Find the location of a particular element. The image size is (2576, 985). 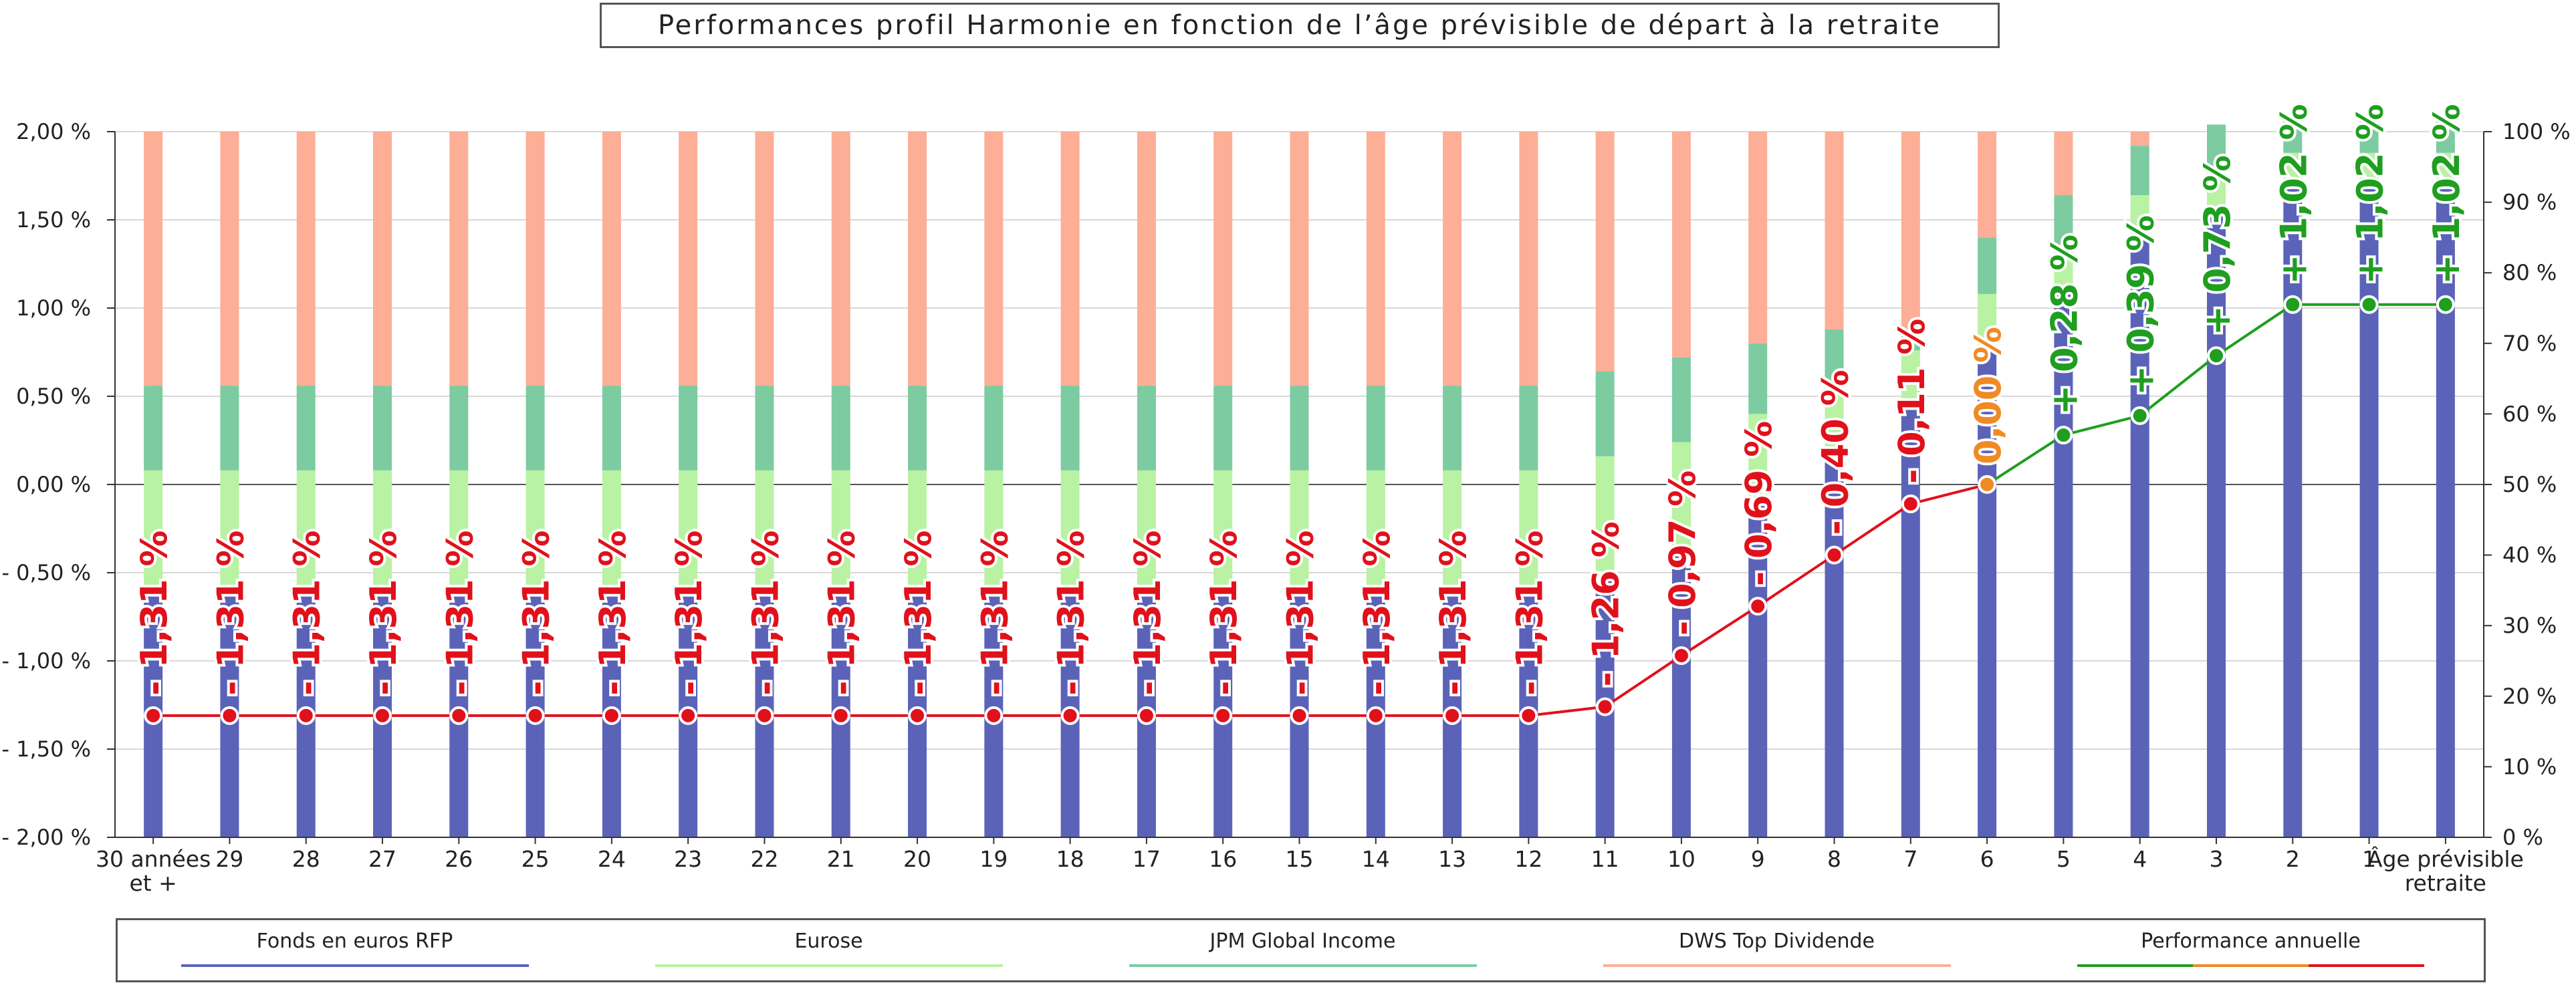

x-category-label: 22 is located at coordinates (764, 859).